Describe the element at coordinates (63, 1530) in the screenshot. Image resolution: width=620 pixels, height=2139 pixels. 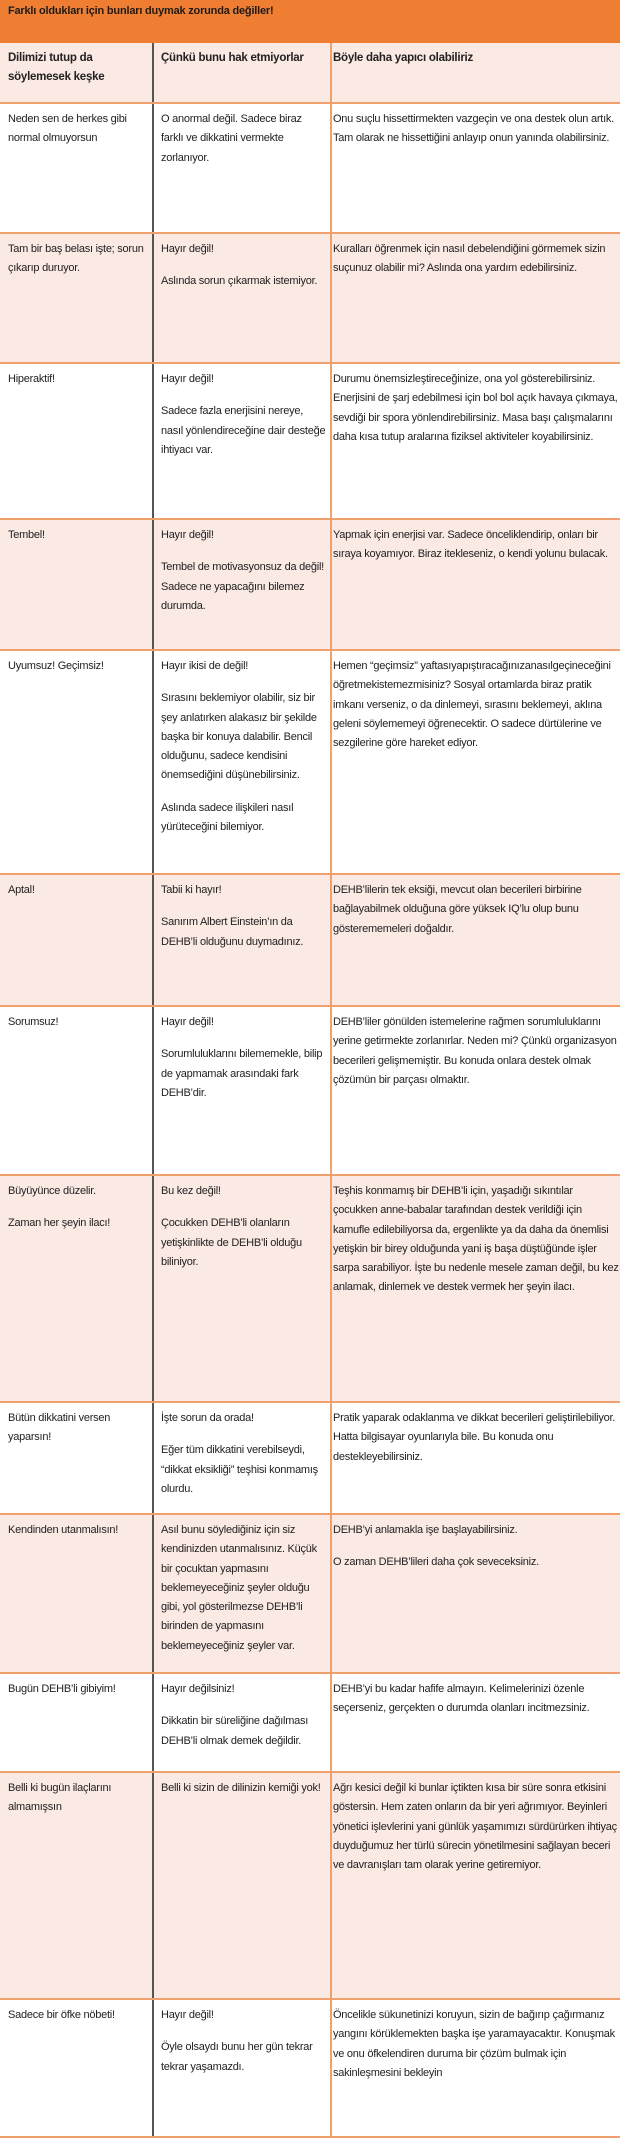
I see `cell-paragraph: Kendinden utanmalısın!` at that location.